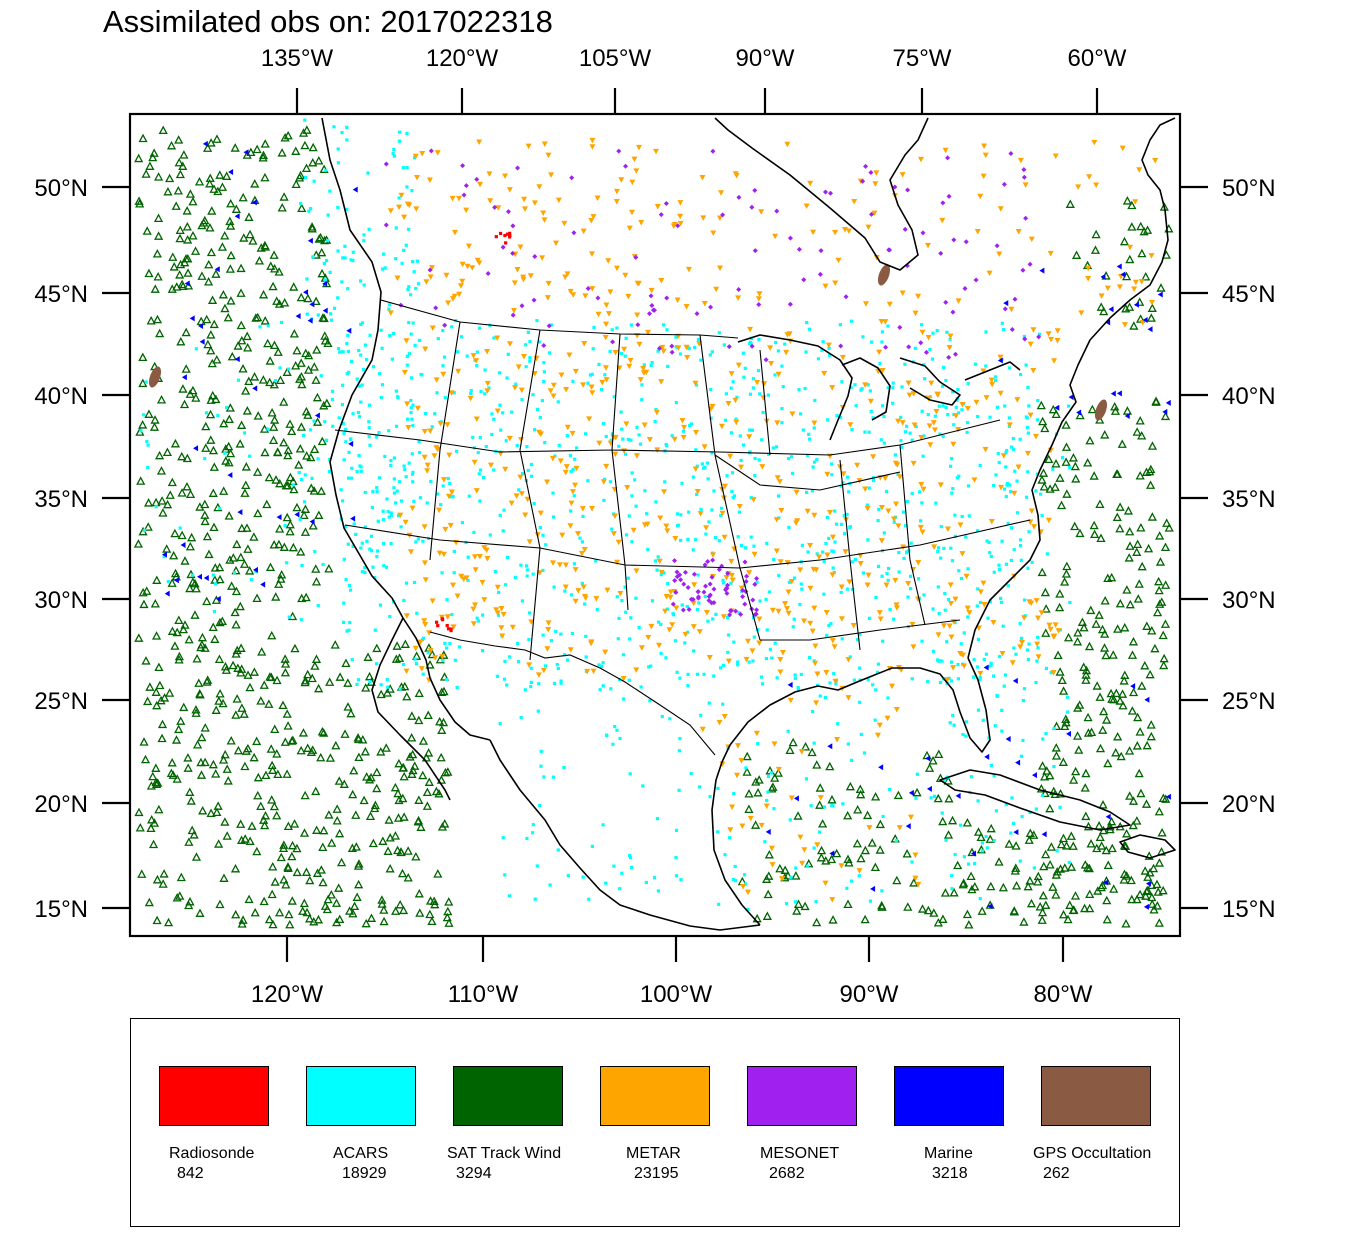  Describe the element at coordinates (474, 1173) in the screenshot. I see `legend-count: 3294` at that location.